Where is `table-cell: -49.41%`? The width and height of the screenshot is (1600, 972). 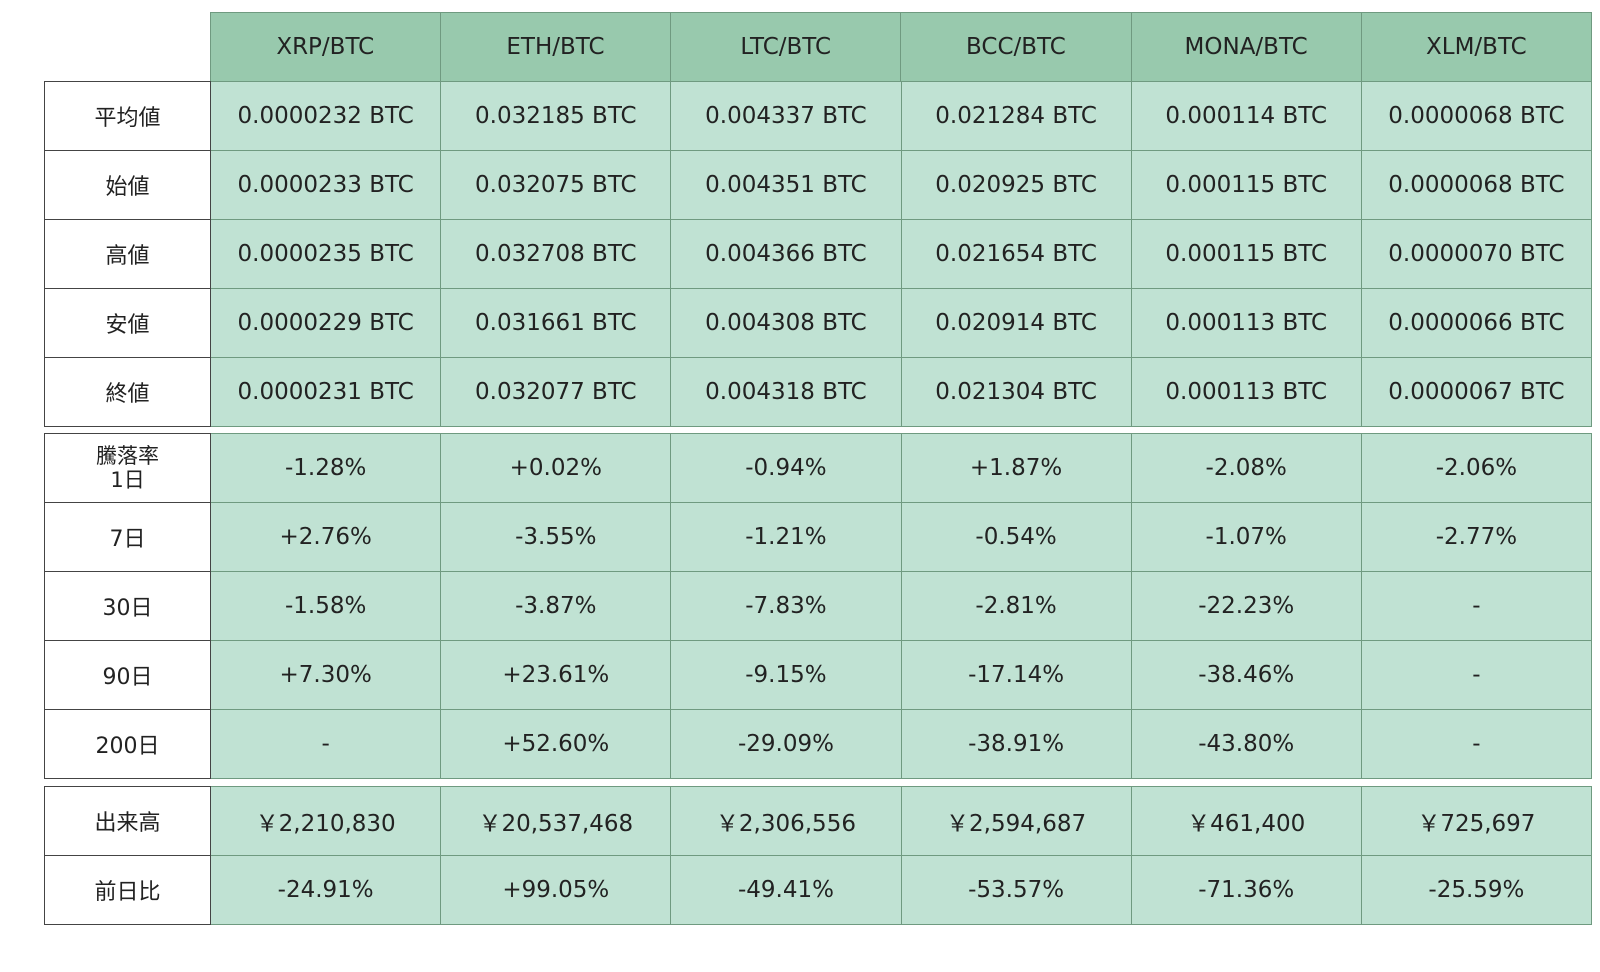
table-cell: -49.41% is located at coordinates (786, 890).